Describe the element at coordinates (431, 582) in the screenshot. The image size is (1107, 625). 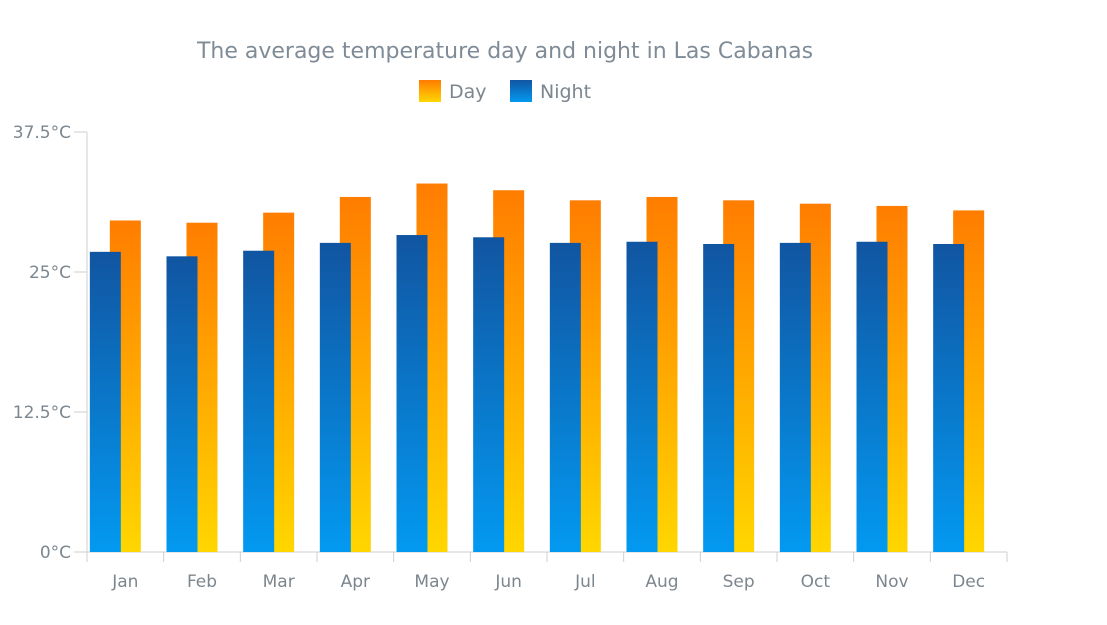
I see `x-tick-label: May` at that location.